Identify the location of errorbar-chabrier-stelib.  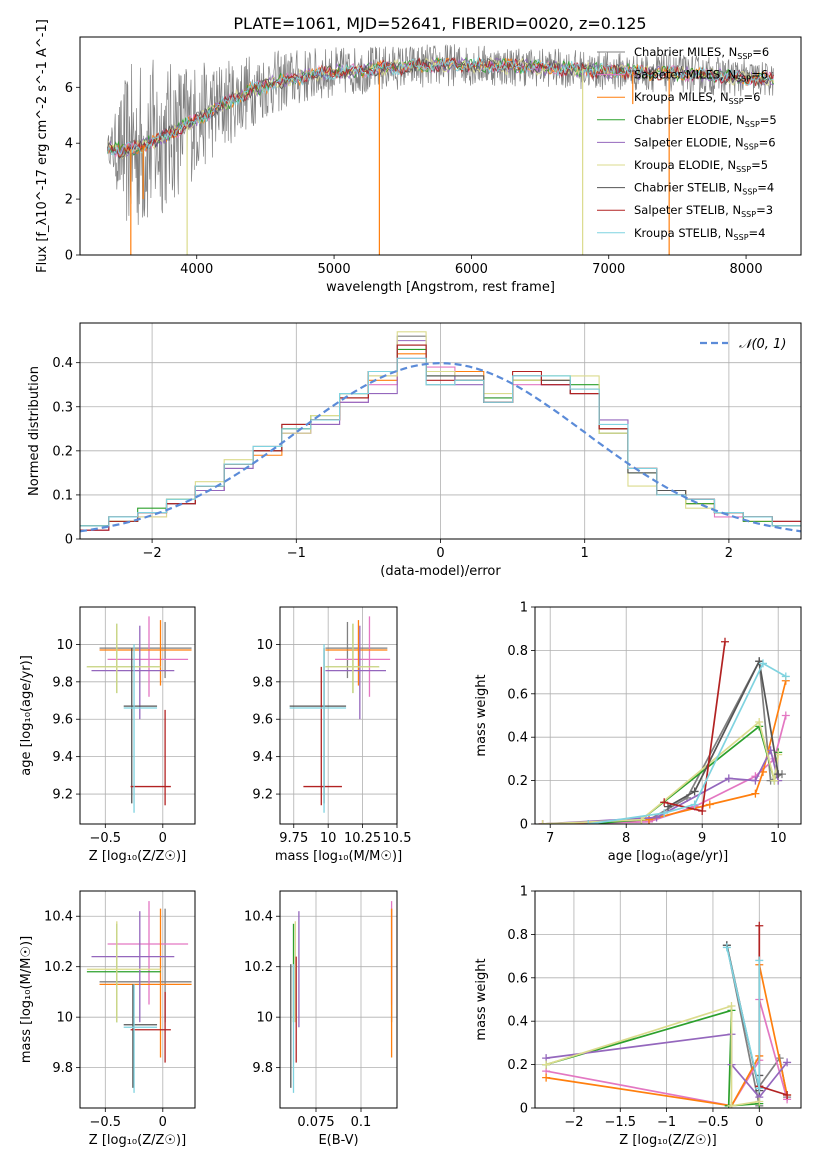
(140, 1036).